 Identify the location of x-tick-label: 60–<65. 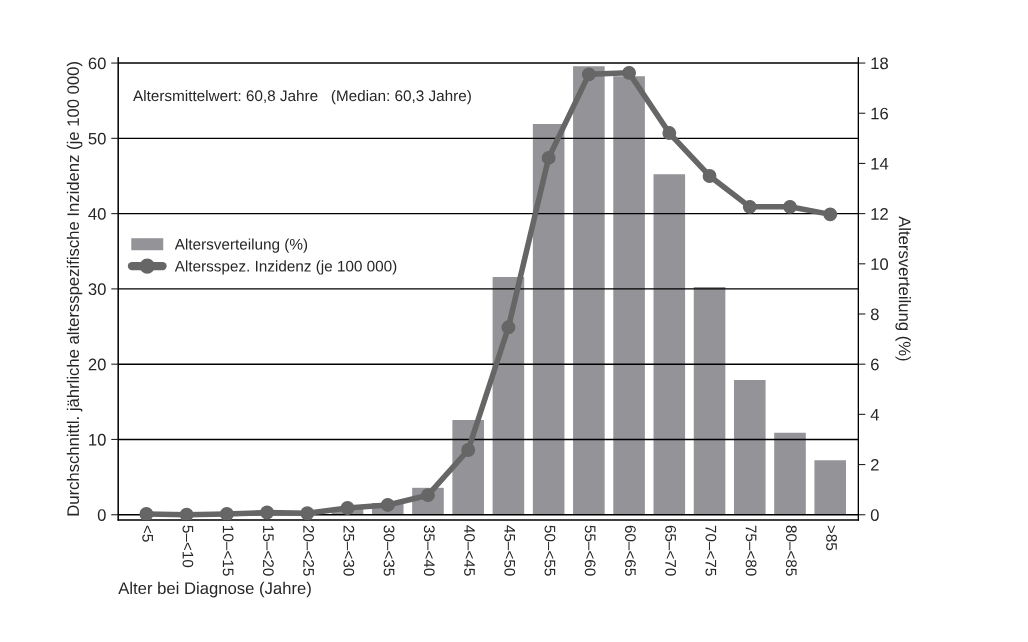
(630, 550).